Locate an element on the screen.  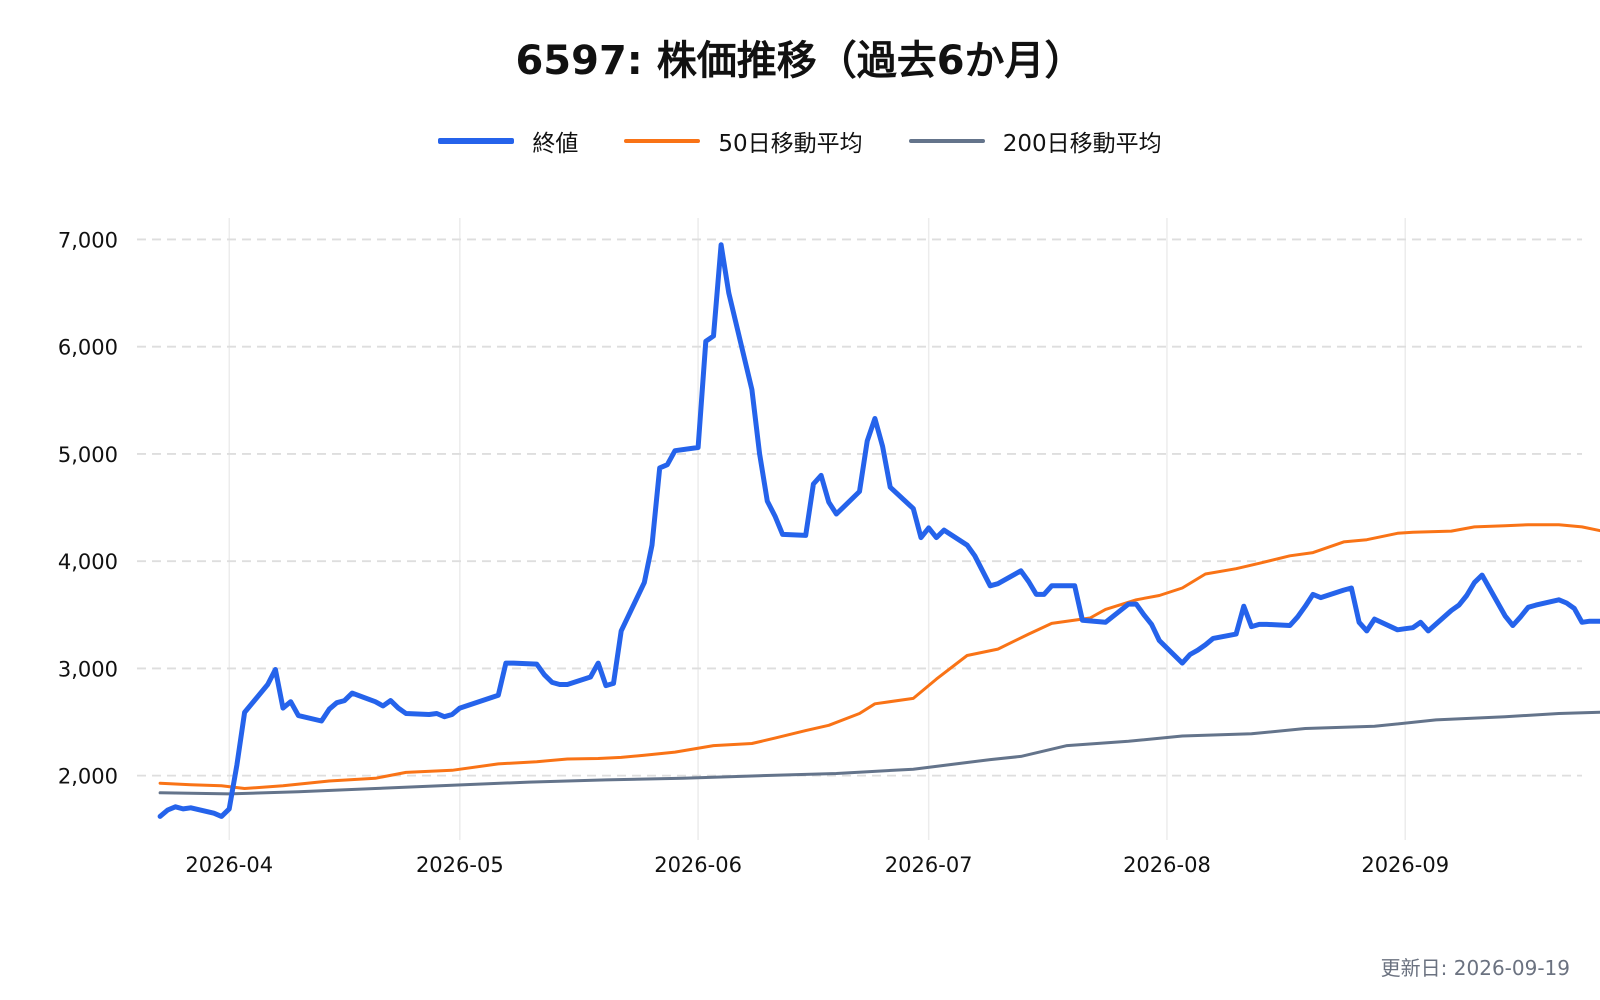
legend-item-close: 終値 is located at coordinates (508, 141).